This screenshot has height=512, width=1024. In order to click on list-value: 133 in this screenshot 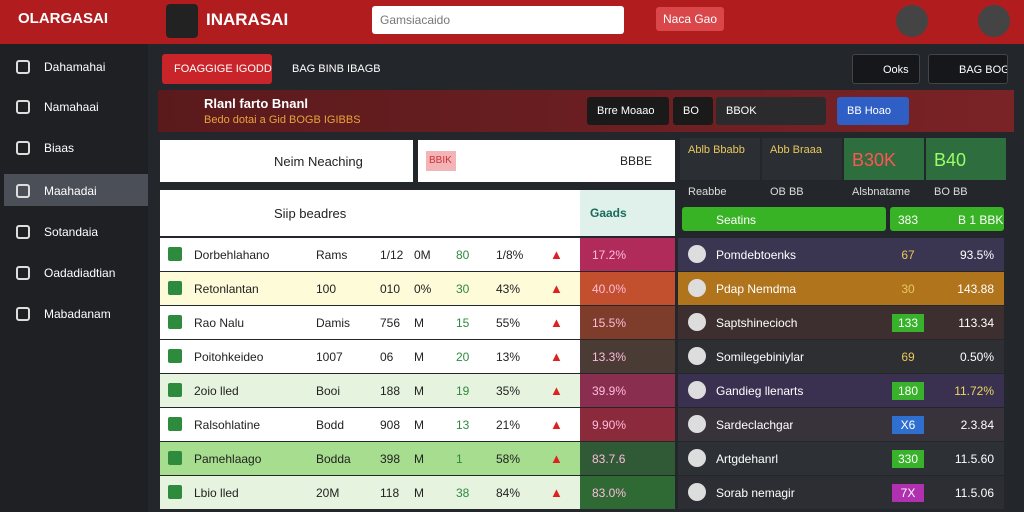, I will do `click(908, 323)`.